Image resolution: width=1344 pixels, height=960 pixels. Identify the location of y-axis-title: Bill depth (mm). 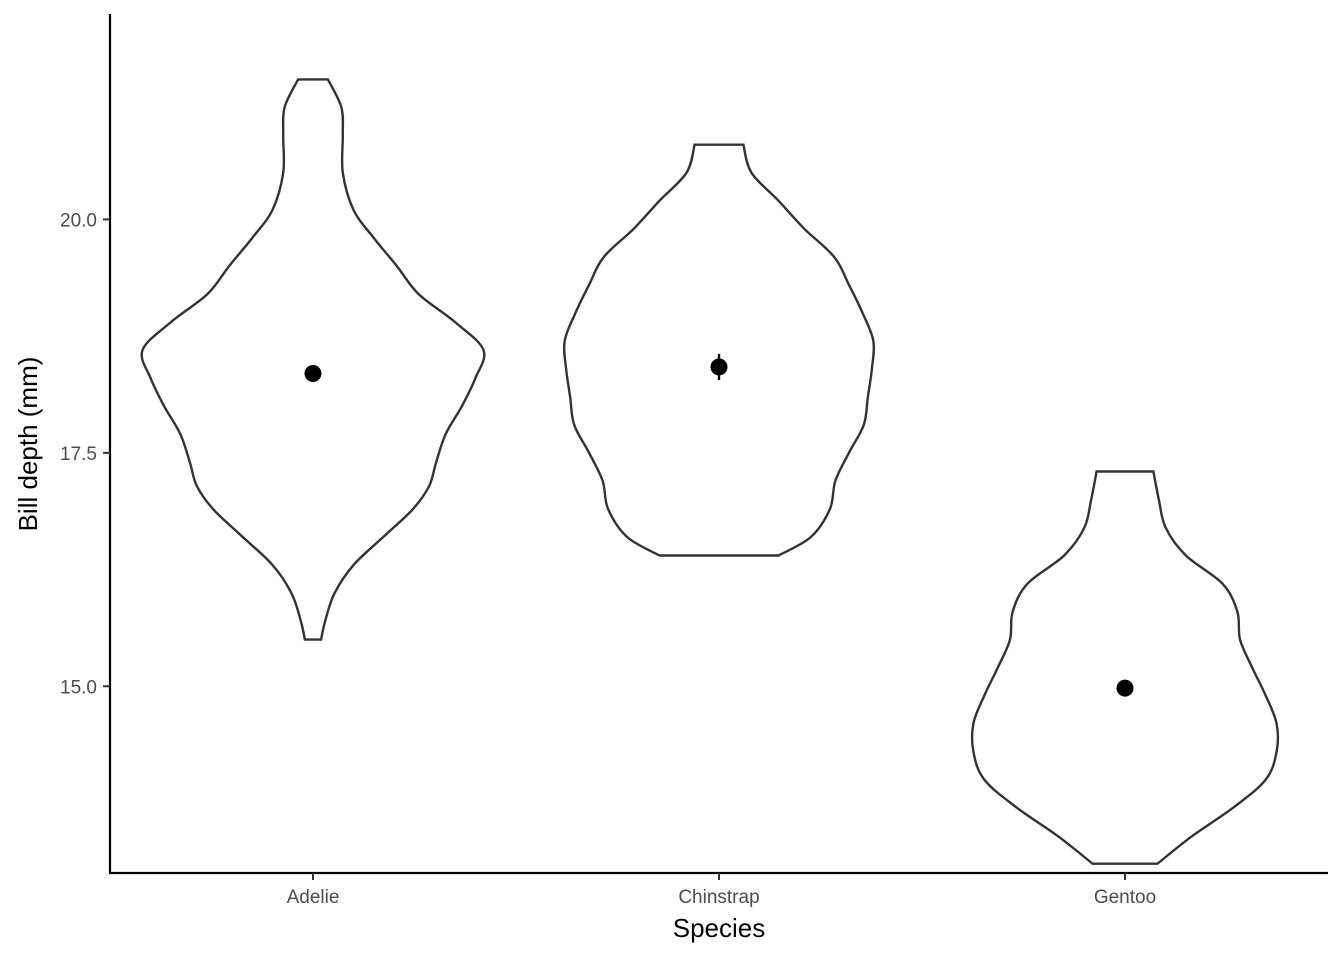
(28, 444).